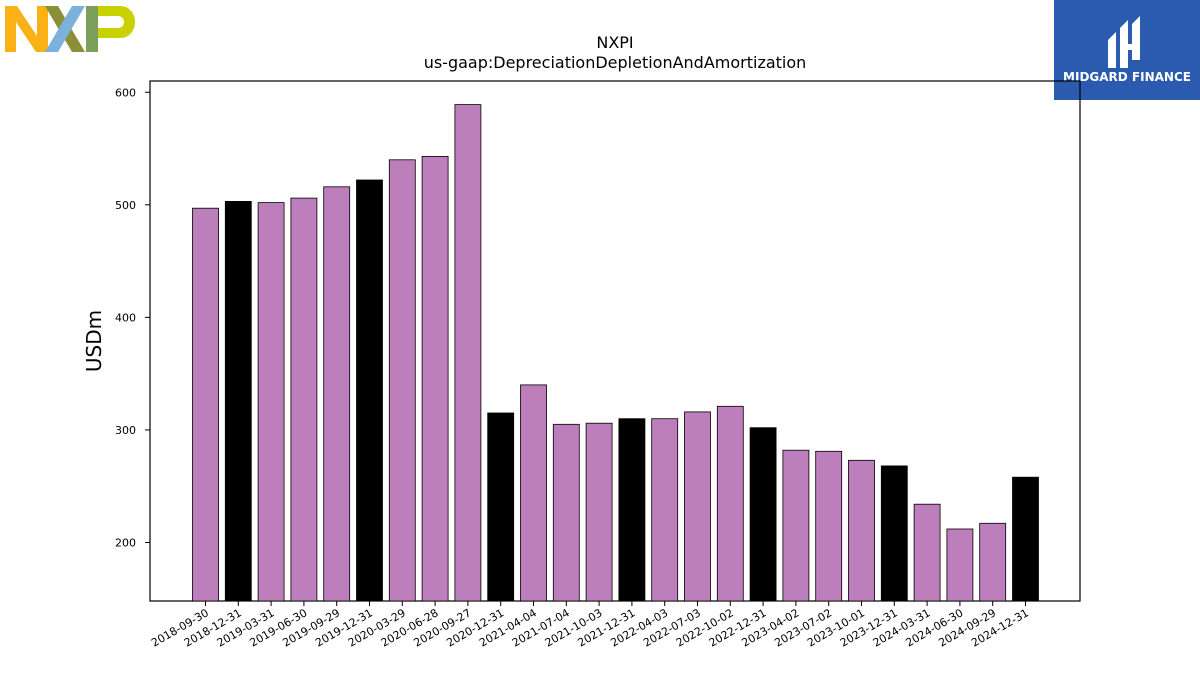 The image size is (1200, 675). I want to click on y-tick-label: 500, so click(125, 205).